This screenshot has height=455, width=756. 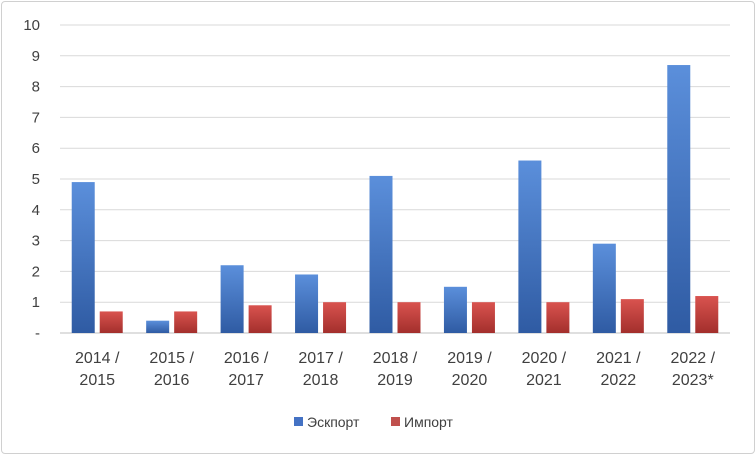 I want to click on legend: Эскпорт Импорт, so click(x=374, y=422).